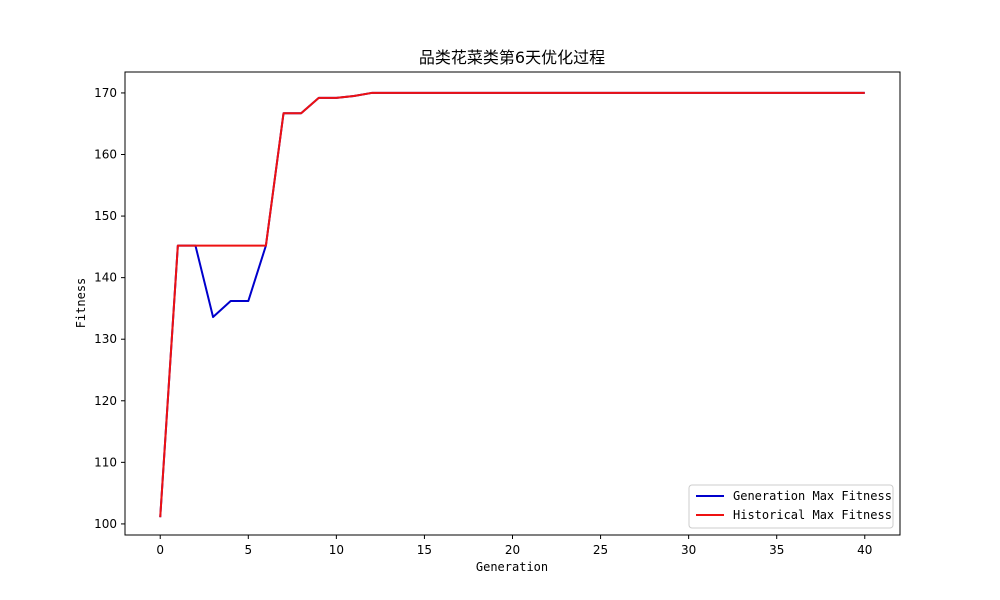 The image size is (1000, 600). I want to click on legend-box, so click(791, 506).